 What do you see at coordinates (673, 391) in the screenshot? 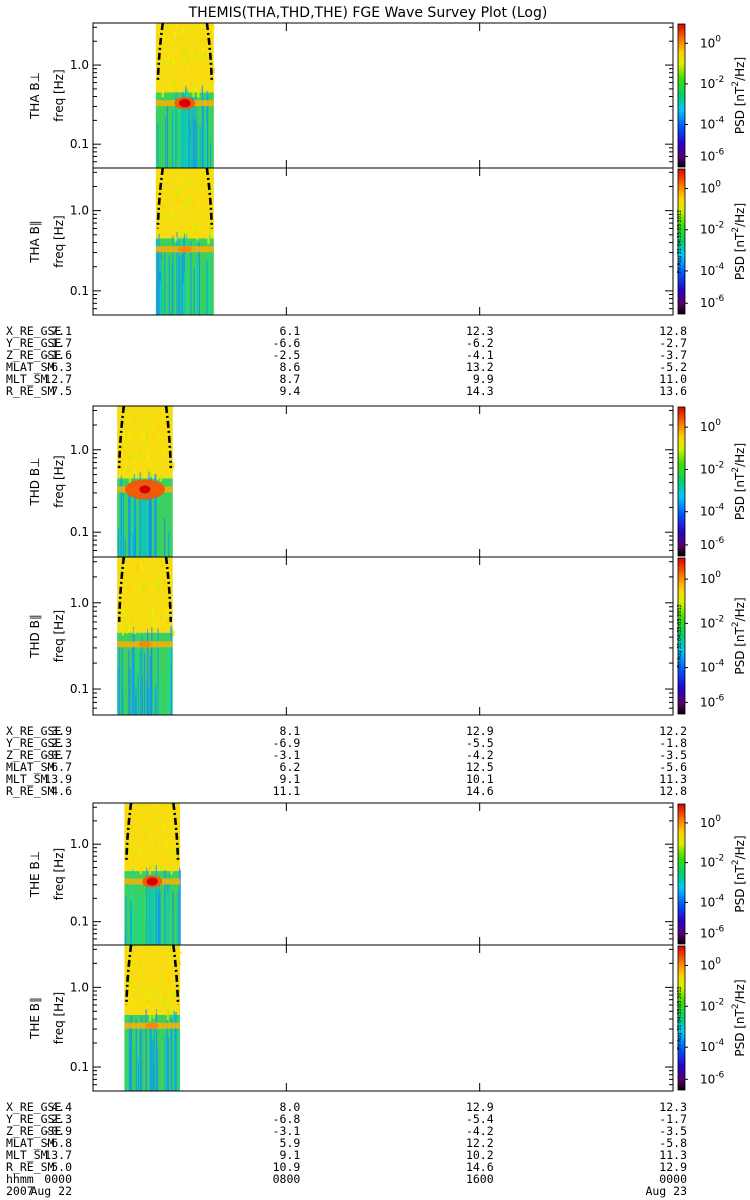
I see `ephemeris-value: 13.6` at bounding box center [673, 391].